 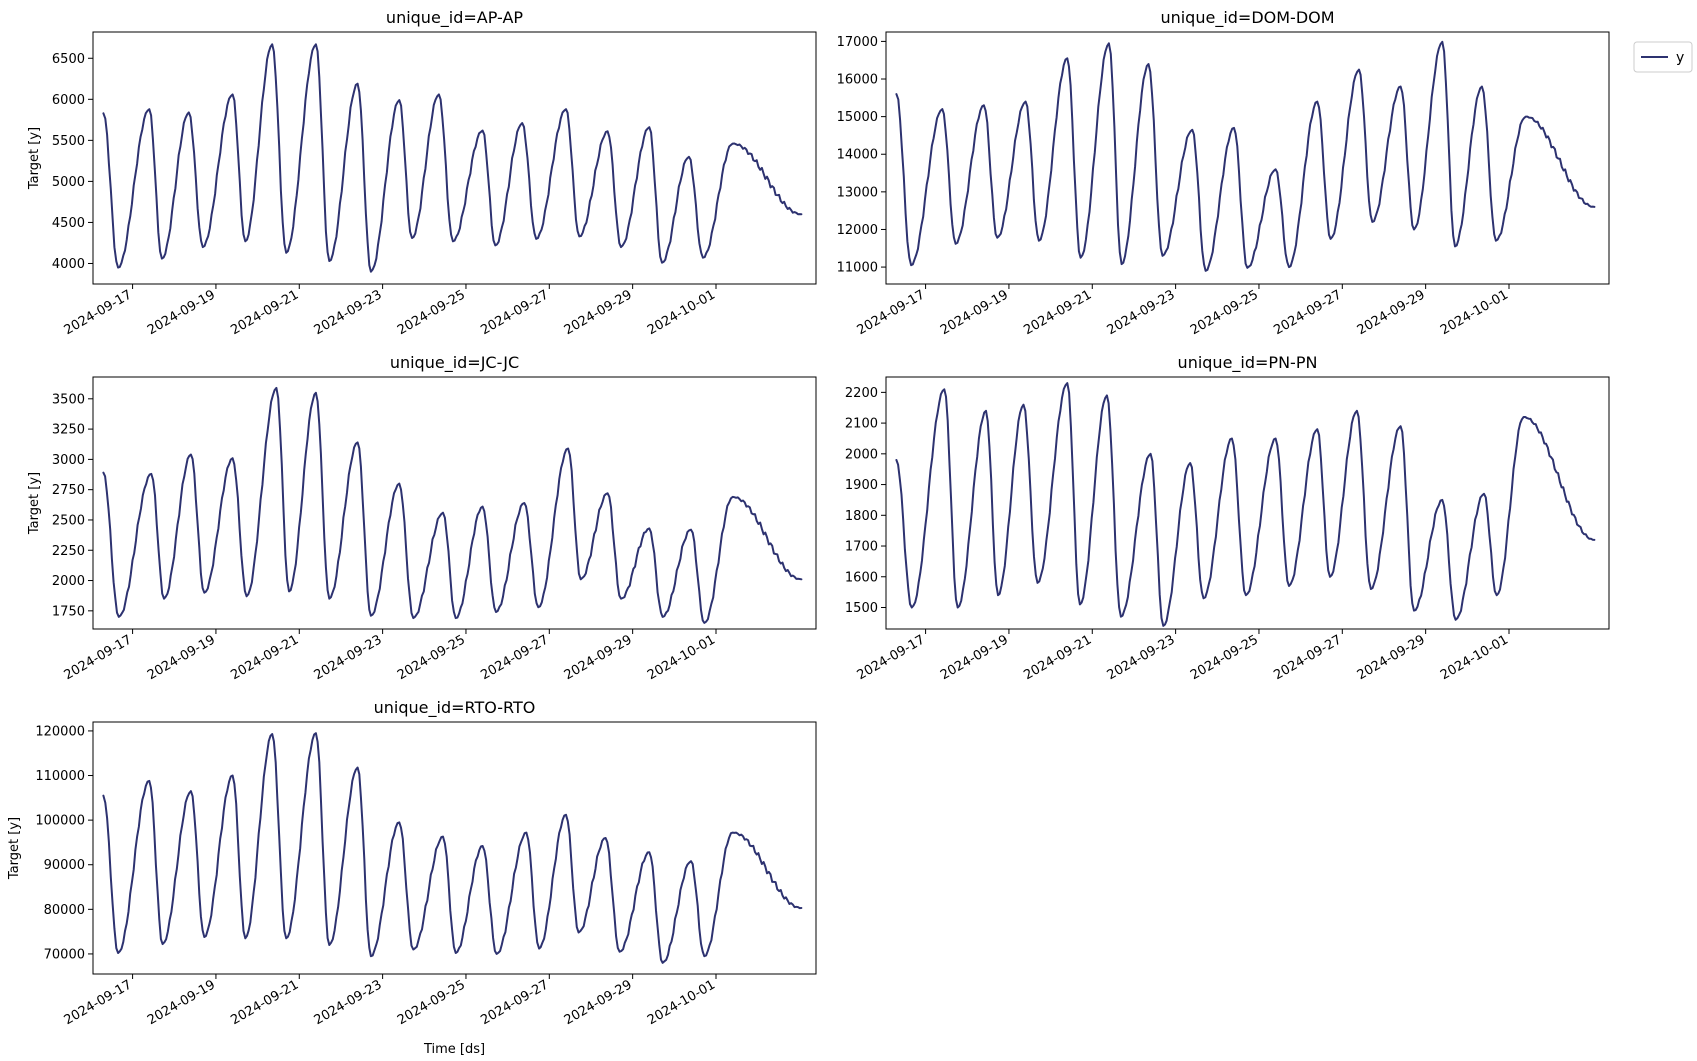 I want to click on subplot-title: unique_id=JC-JC, so click(x=454, y=363).